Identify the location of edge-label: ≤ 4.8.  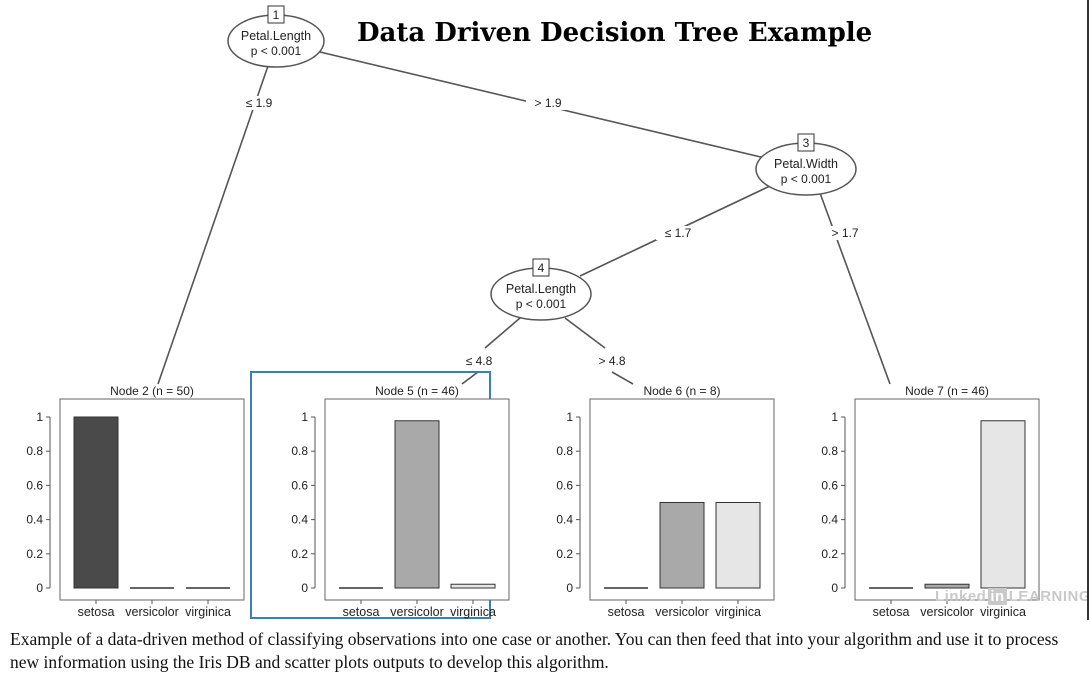
(479, 361).